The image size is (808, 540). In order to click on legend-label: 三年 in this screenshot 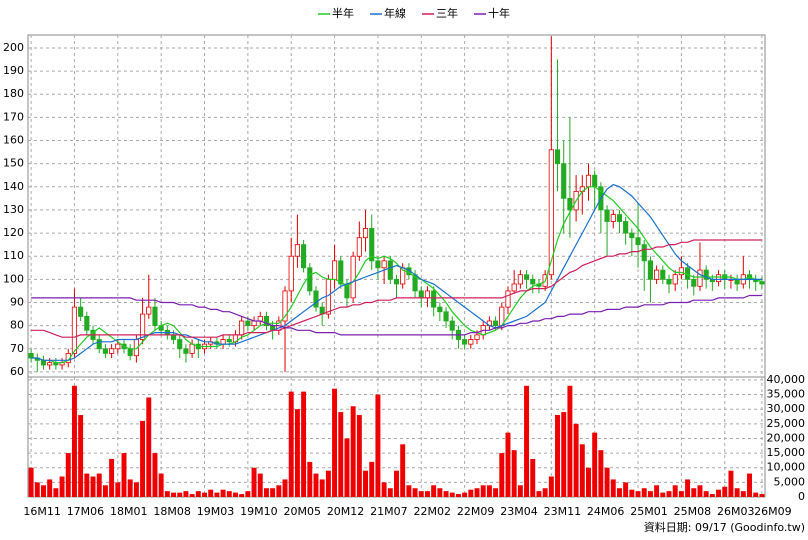, I will do `click(447, 13)`.